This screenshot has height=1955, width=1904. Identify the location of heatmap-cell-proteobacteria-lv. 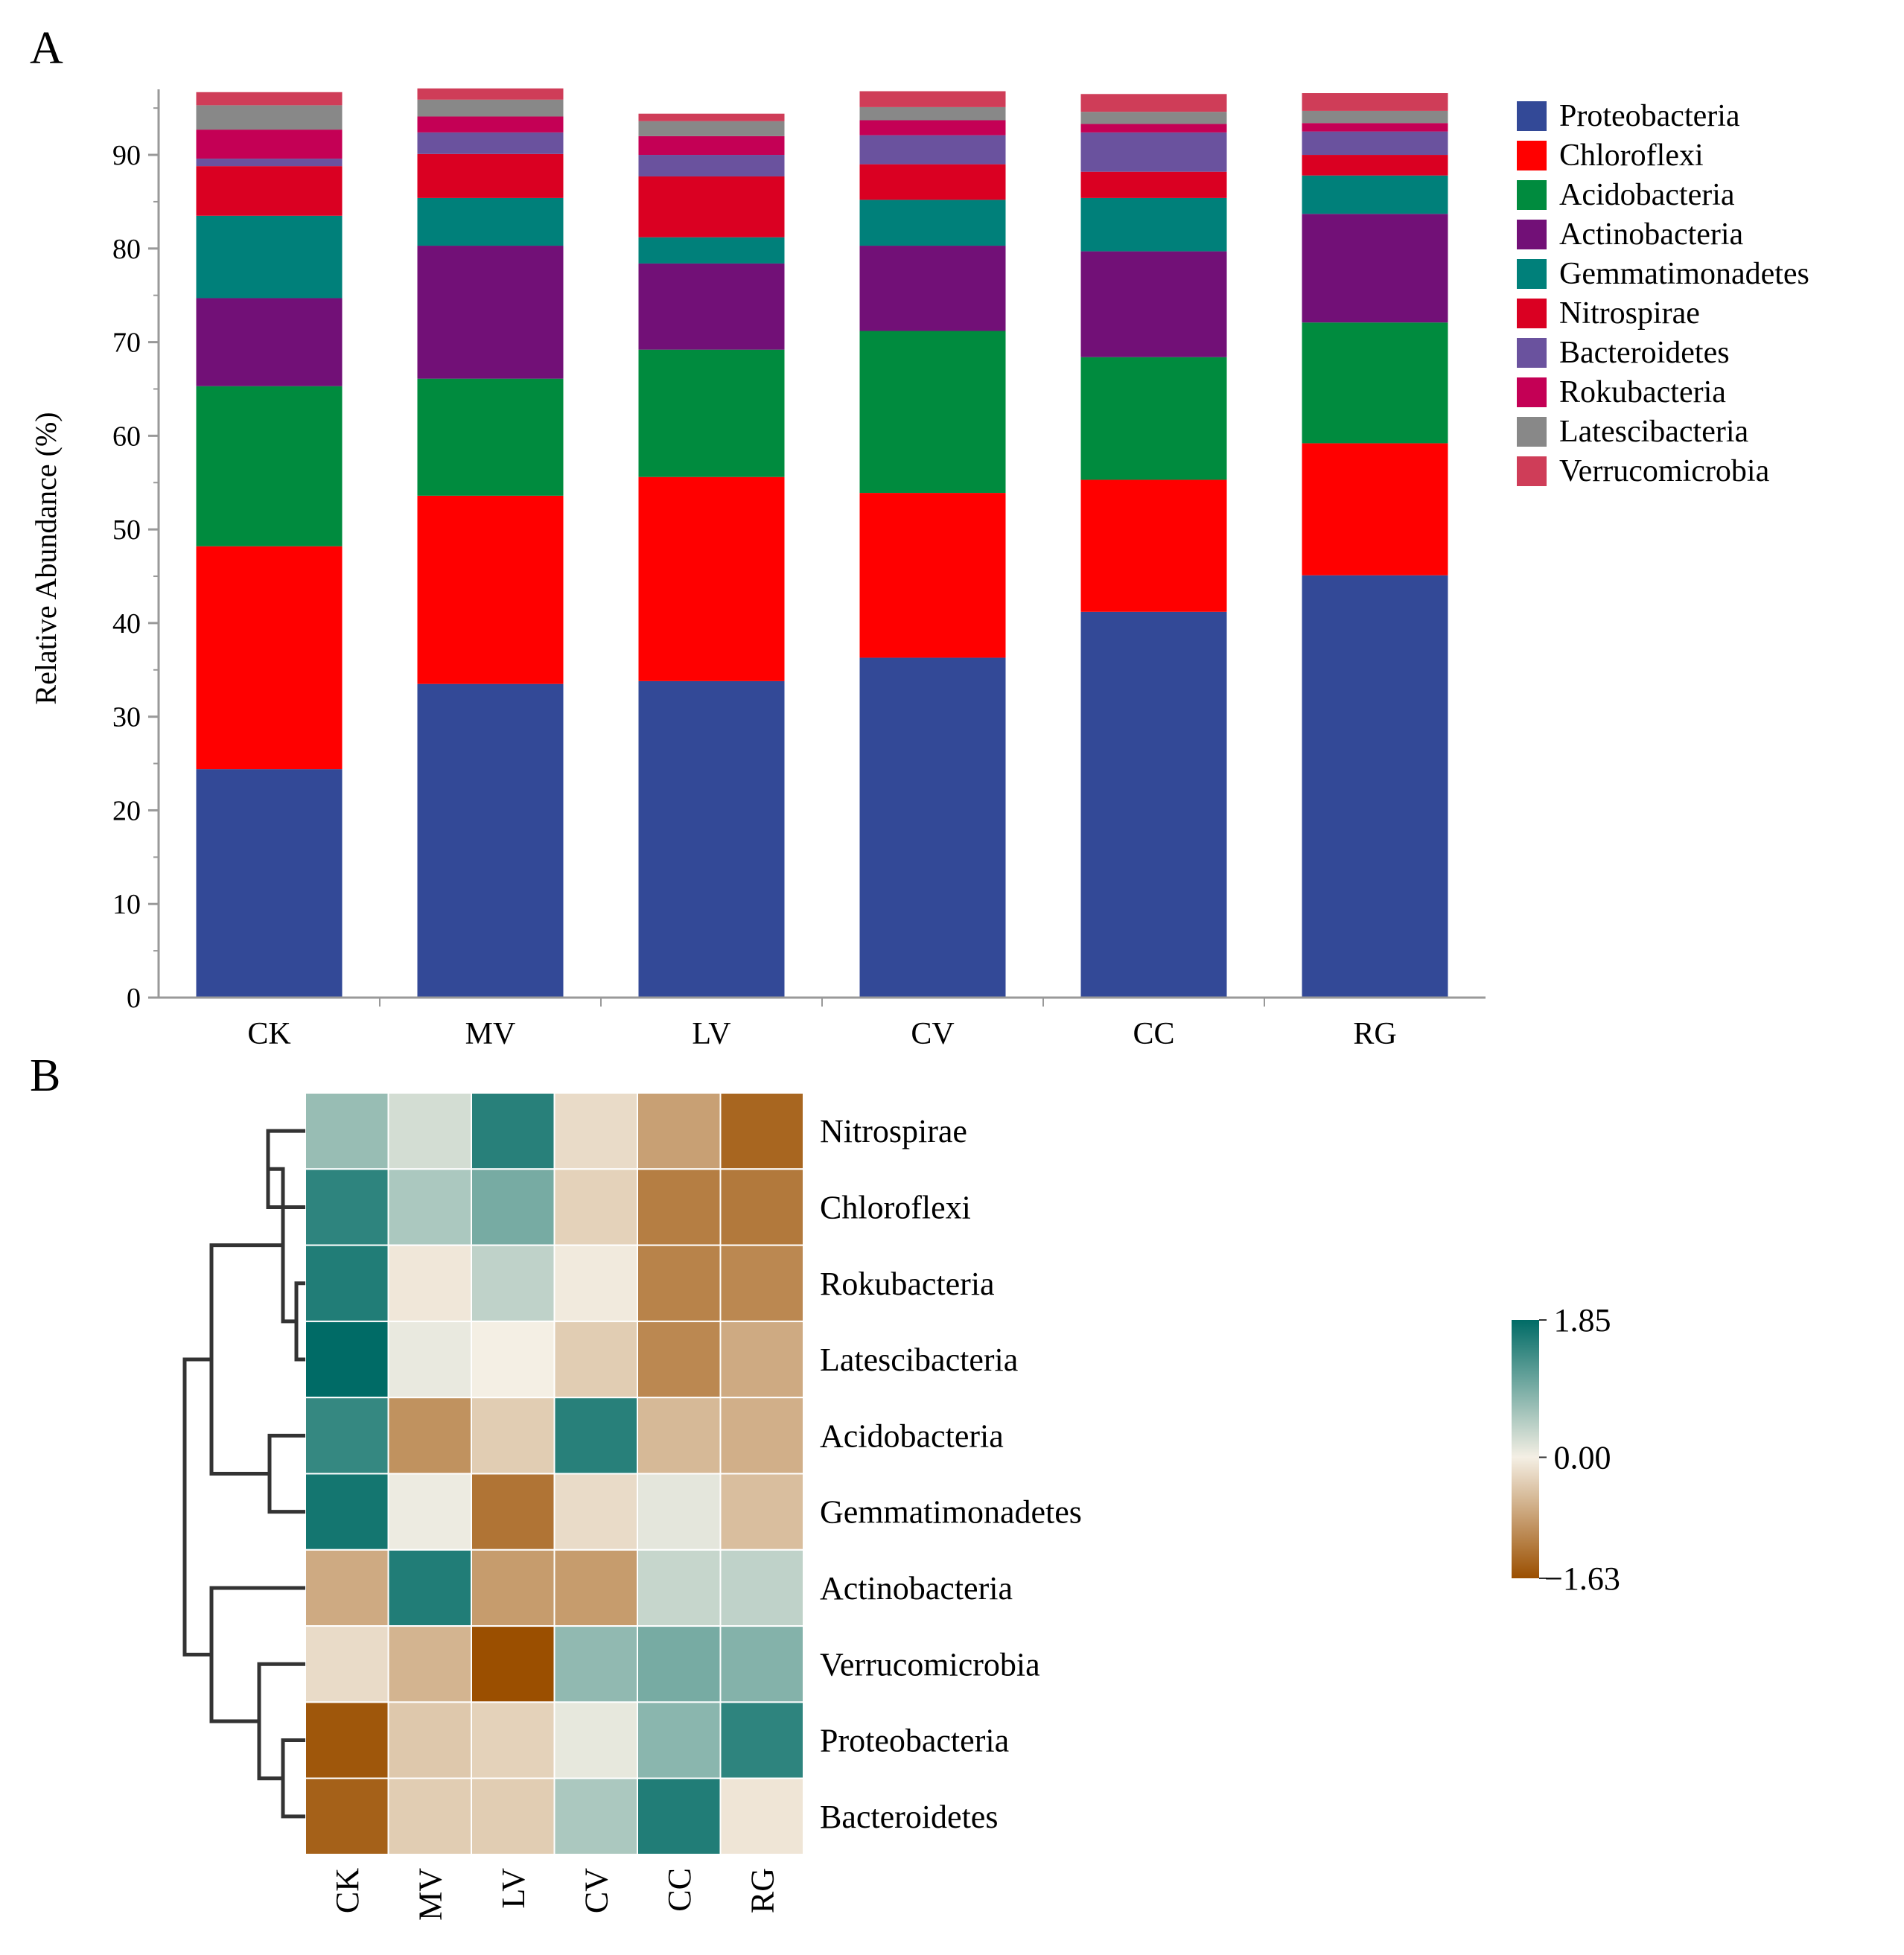
(513, 1740).